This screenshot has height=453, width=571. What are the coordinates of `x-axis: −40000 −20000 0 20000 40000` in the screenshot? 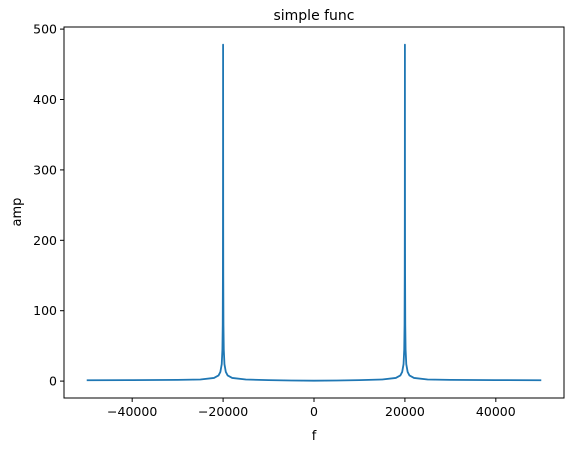 It's located at (311, 408).